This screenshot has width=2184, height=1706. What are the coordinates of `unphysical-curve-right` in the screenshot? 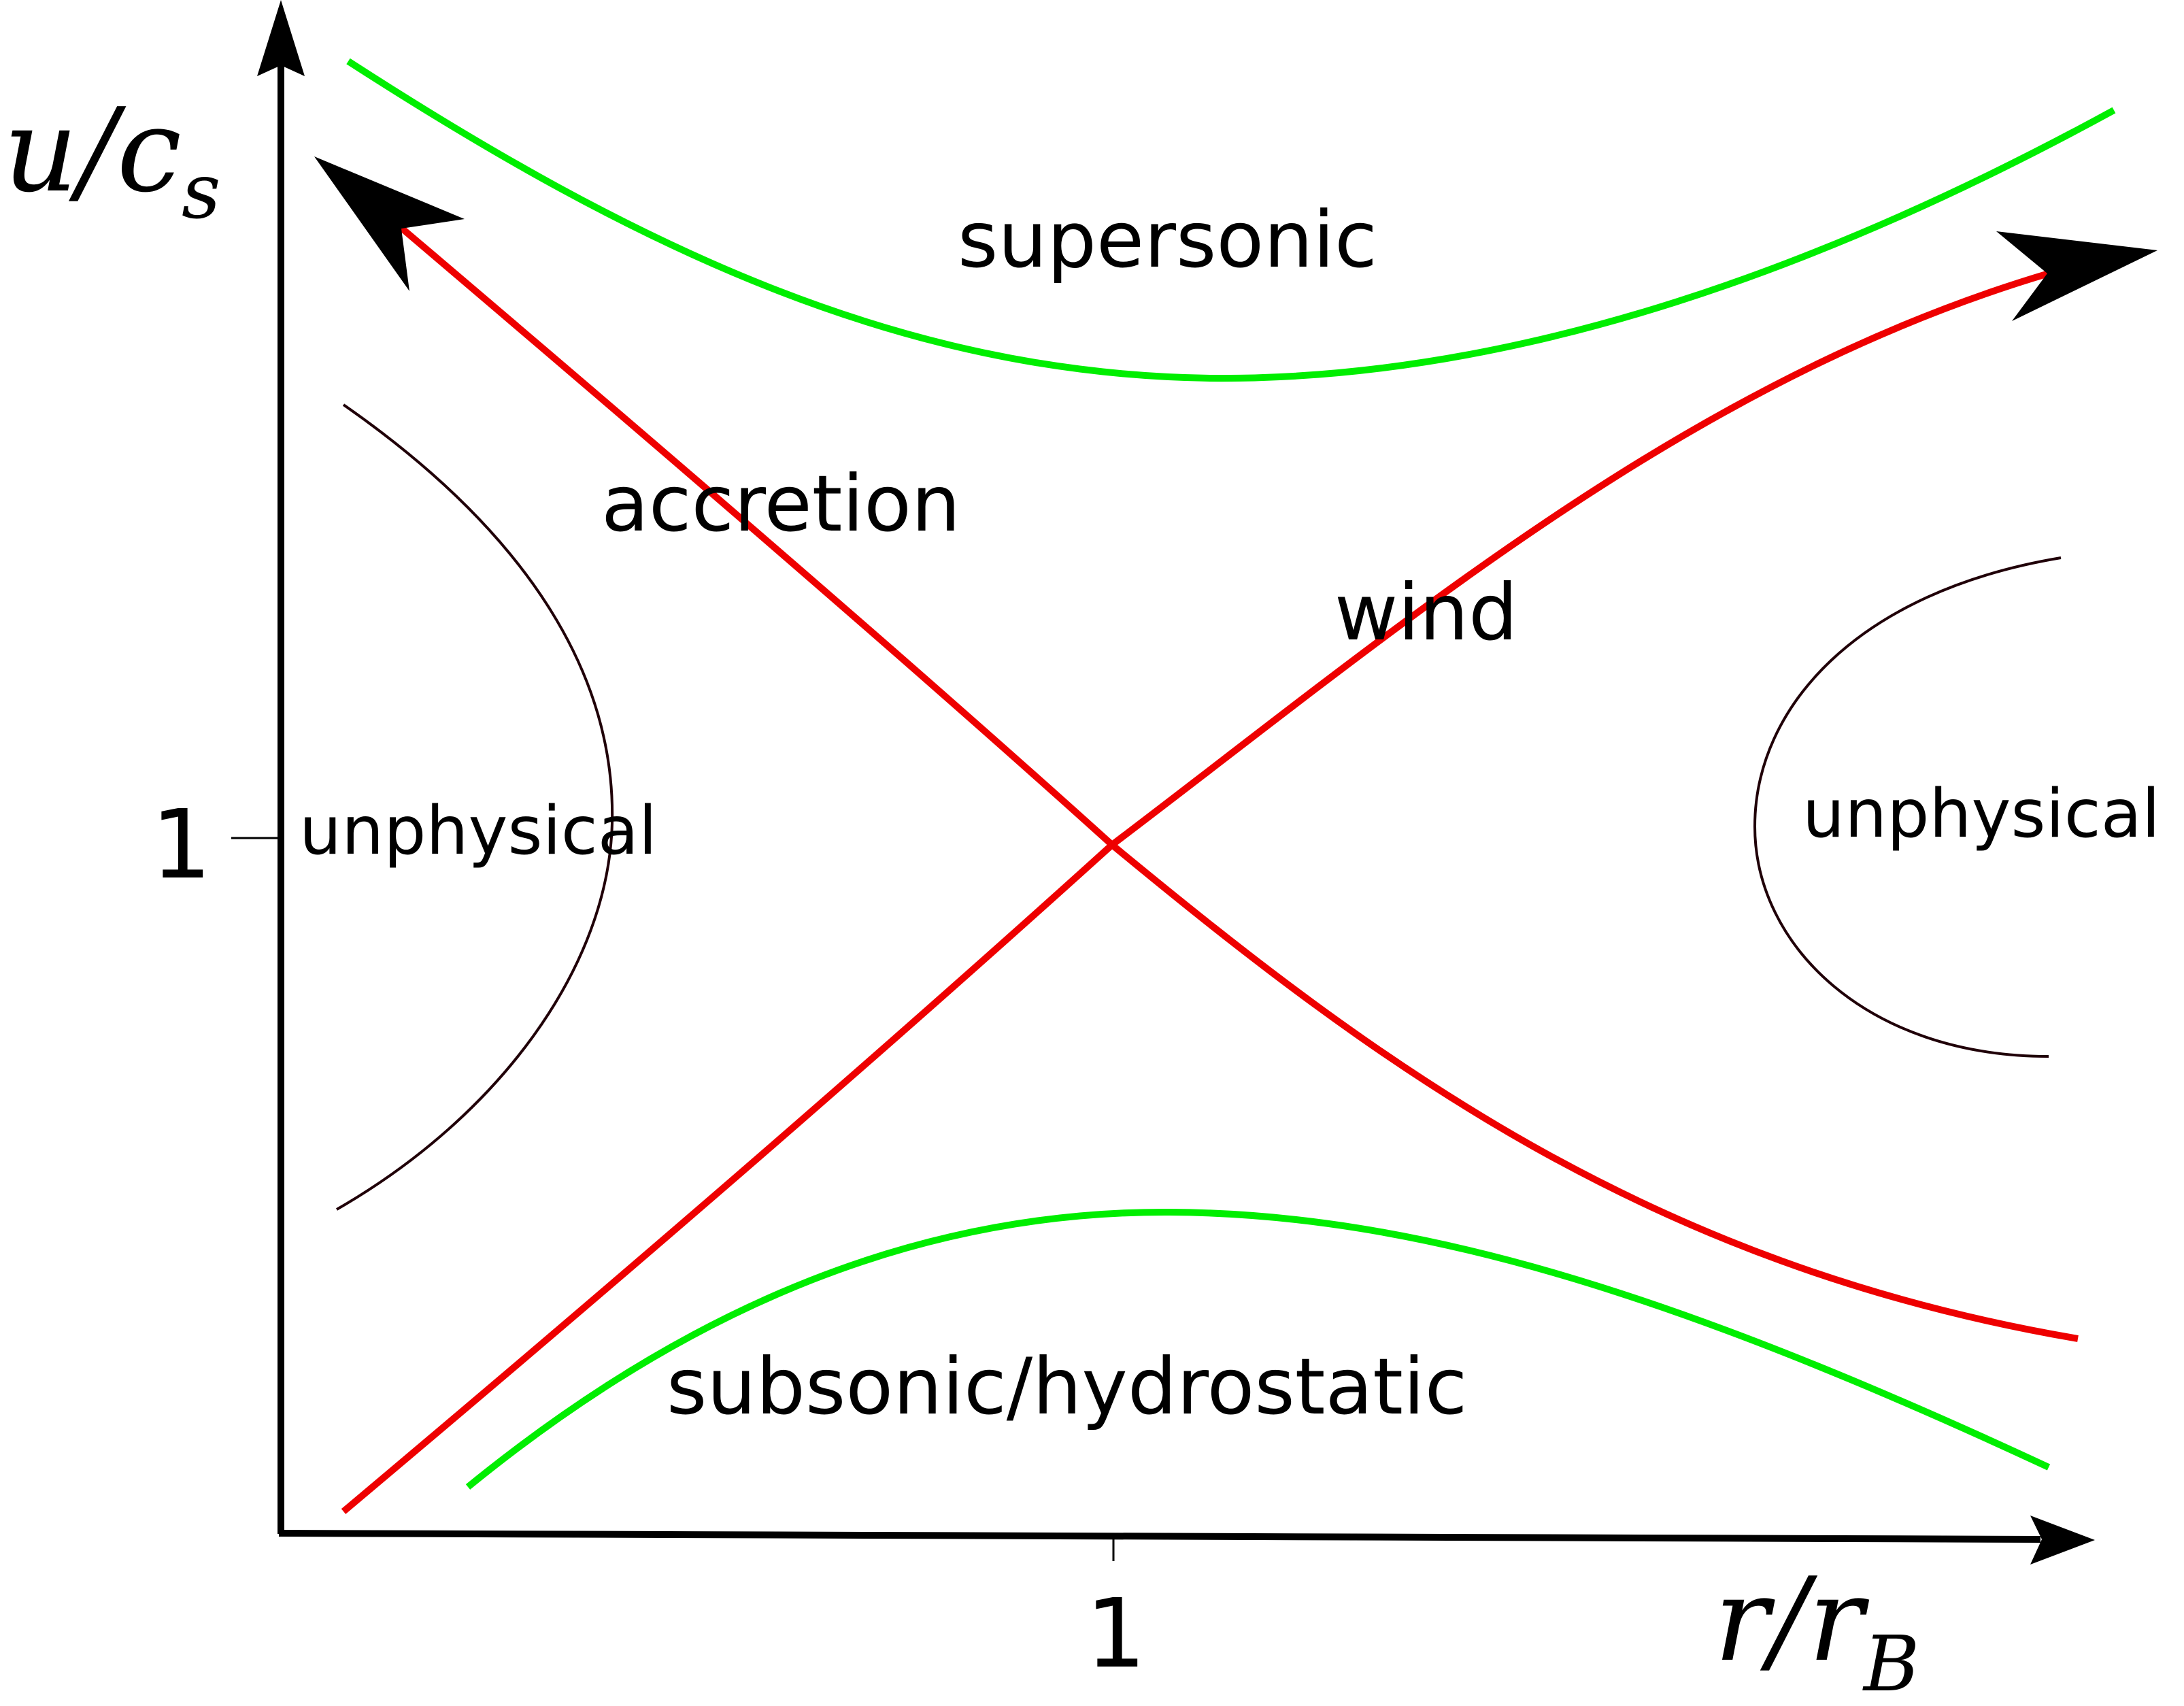 It's located at (1908, 807).